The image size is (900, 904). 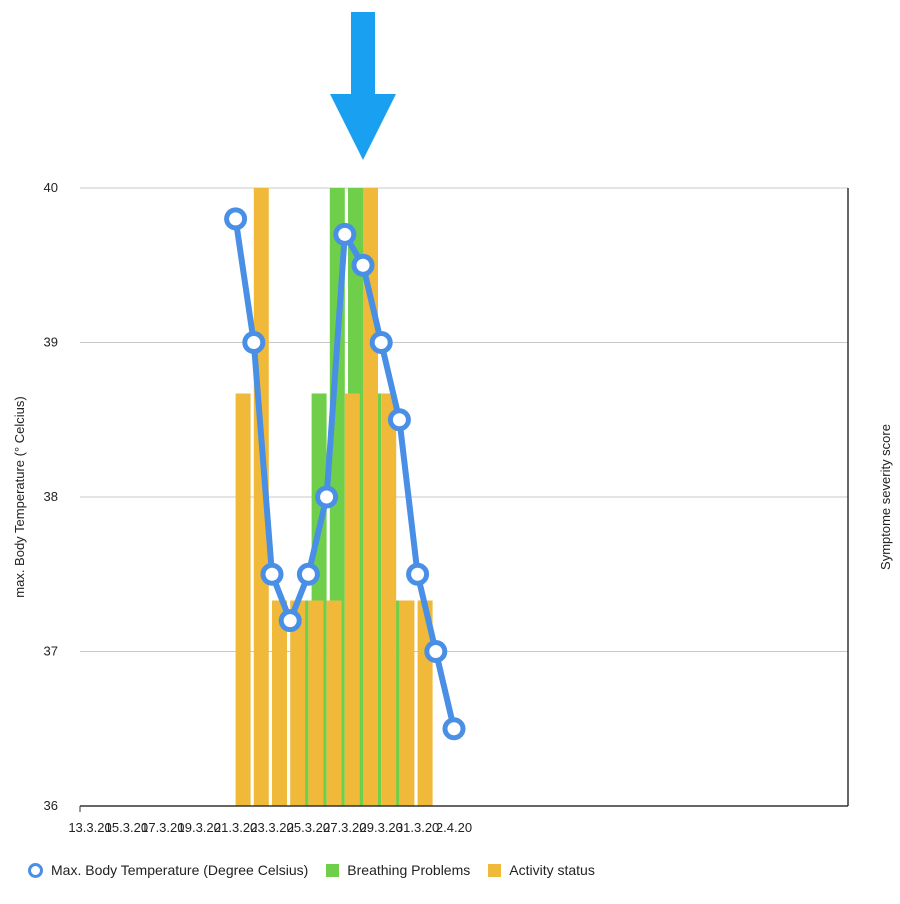 I want to click on legend-item-activity: Activity status, so click(x=541, y=870).